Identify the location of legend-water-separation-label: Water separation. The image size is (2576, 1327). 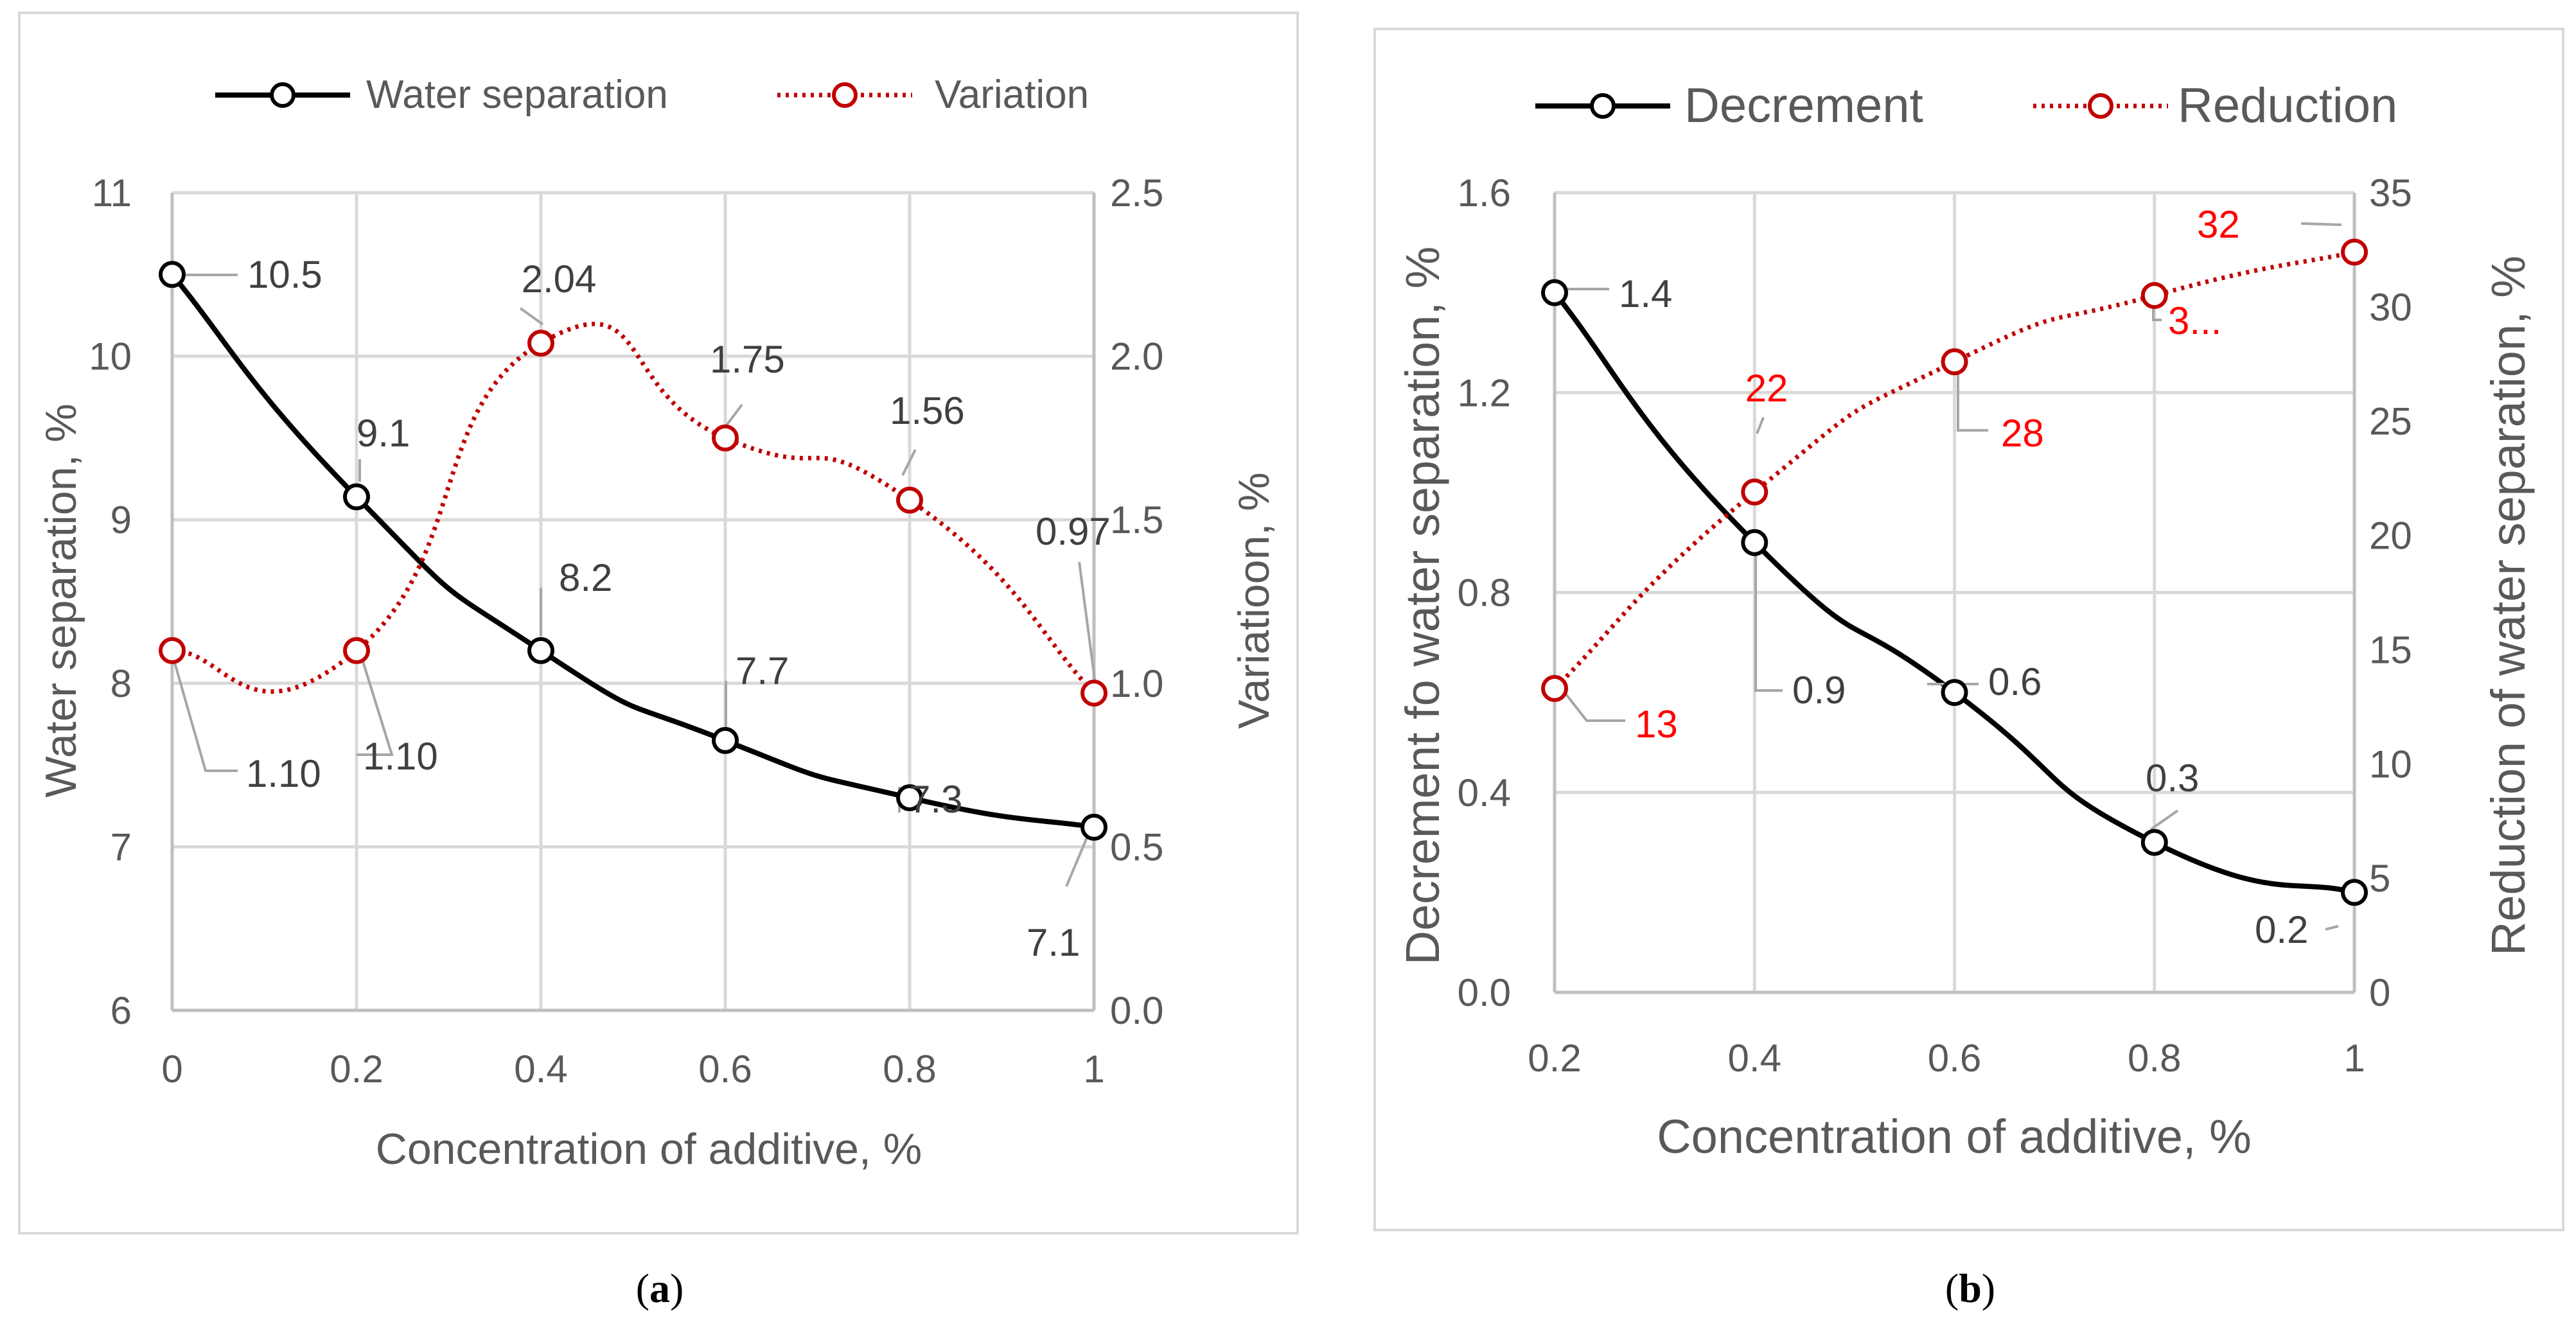
(517, 95).